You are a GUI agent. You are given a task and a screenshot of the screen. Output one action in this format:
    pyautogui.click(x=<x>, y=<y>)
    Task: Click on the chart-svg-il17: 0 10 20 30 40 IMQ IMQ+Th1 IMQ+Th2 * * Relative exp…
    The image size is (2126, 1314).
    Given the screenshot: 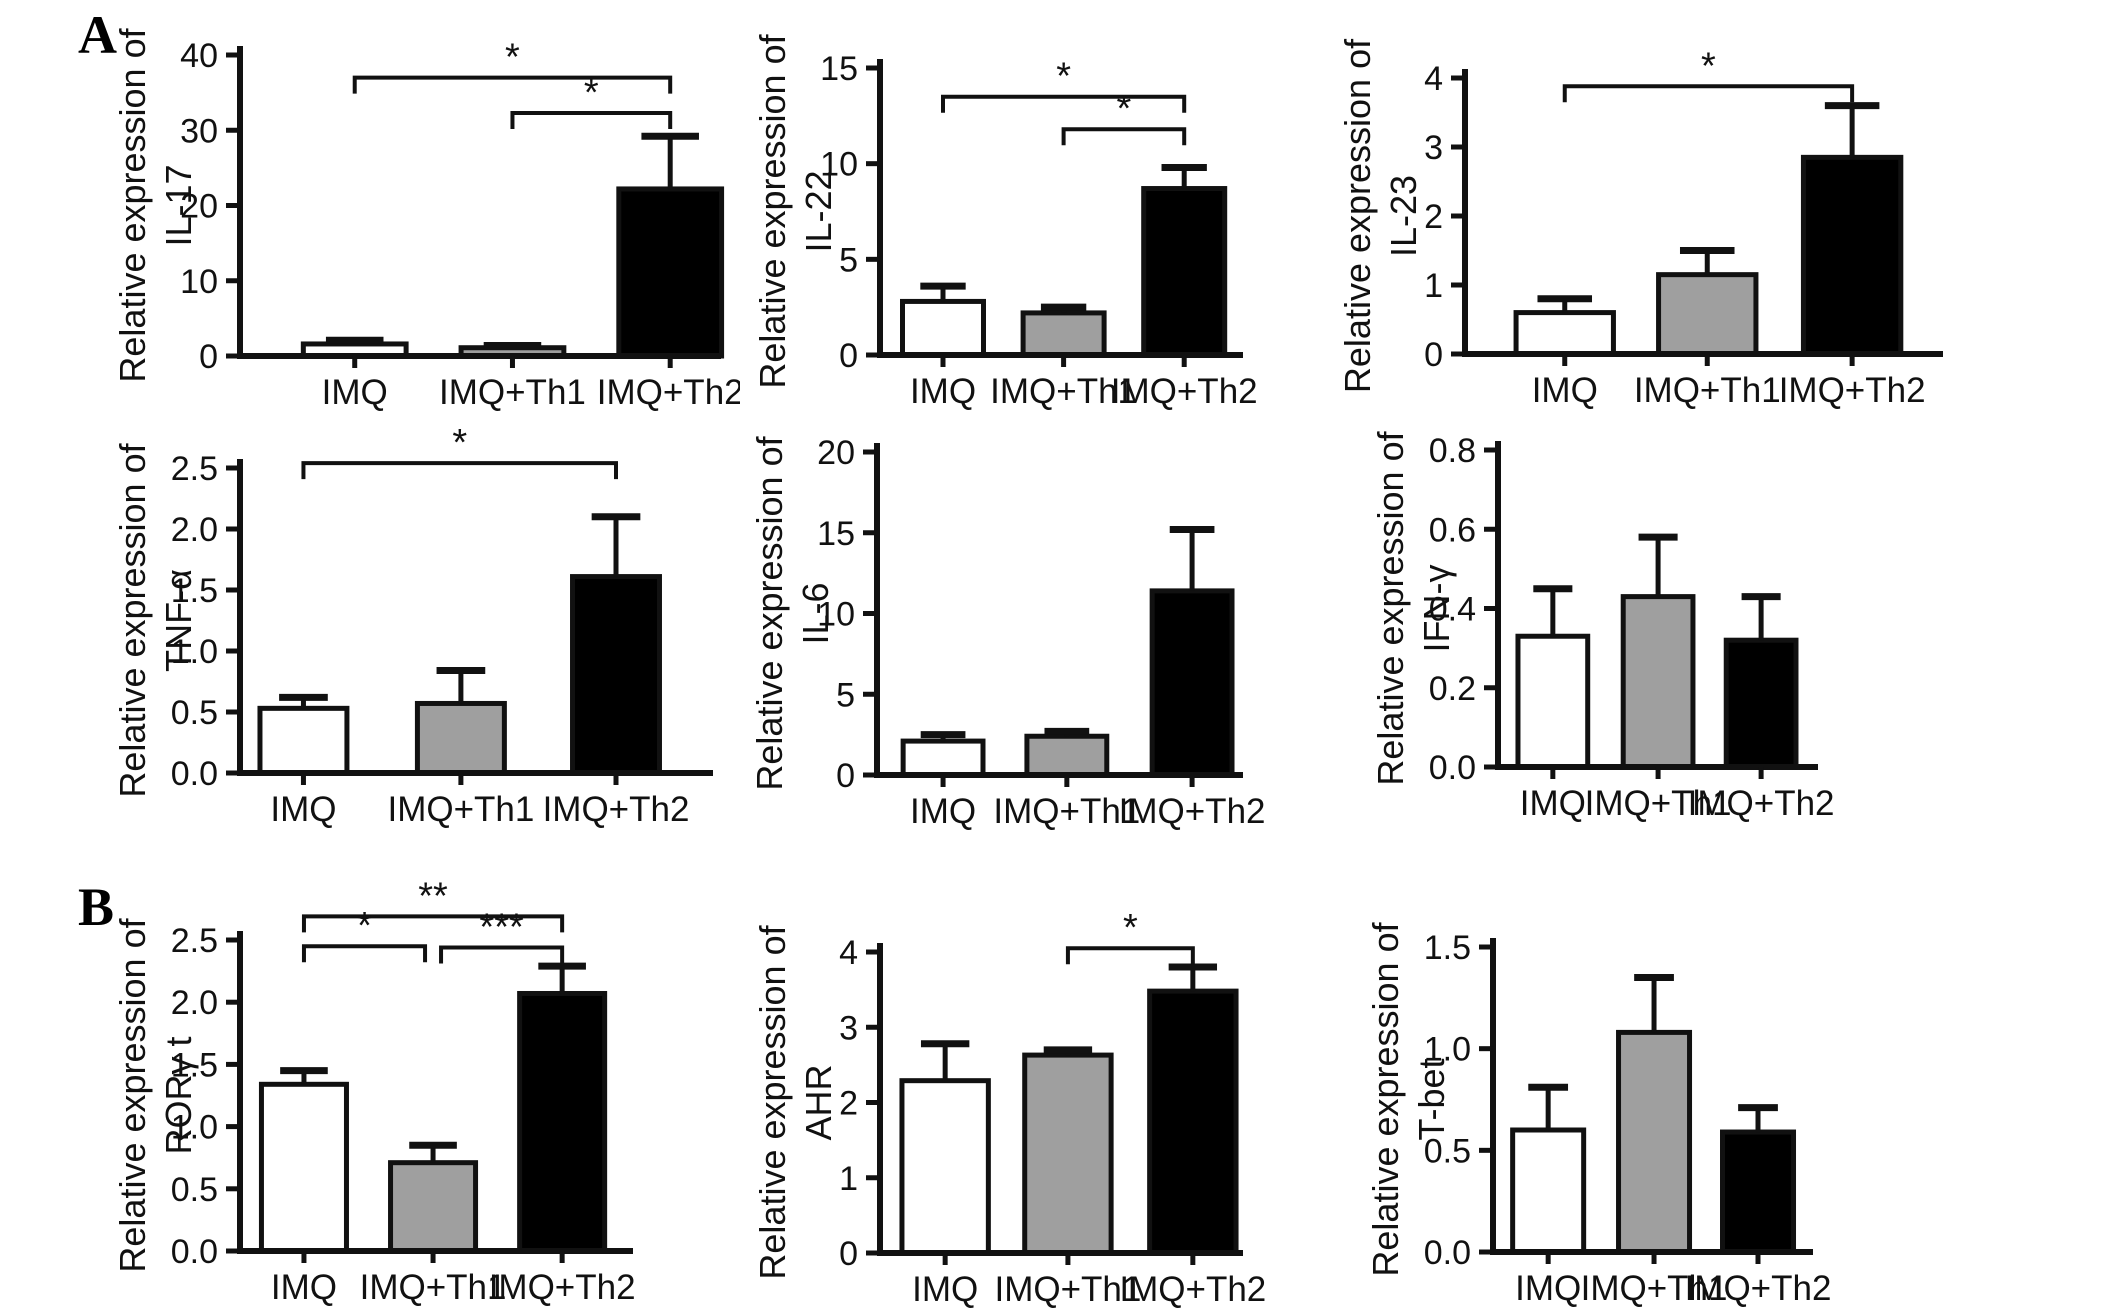 What is the action you would take?
    pyautogui.click(x=428, y=219)
    